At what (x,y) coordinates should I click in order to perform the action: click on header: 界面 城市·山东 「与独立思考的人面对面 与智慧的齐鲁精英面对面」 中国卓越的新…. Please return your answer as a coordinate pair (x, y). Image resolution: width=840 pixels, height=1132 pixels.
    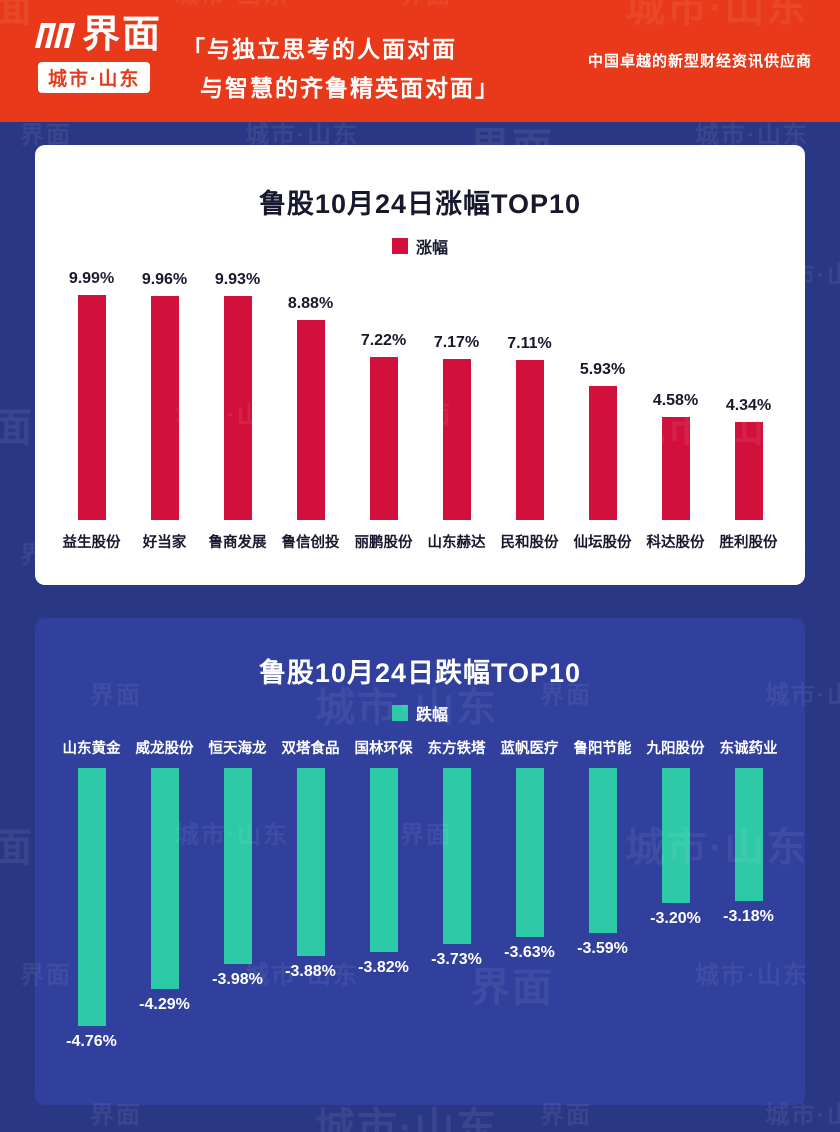
    Looking at the image, I should click on (420, 61).